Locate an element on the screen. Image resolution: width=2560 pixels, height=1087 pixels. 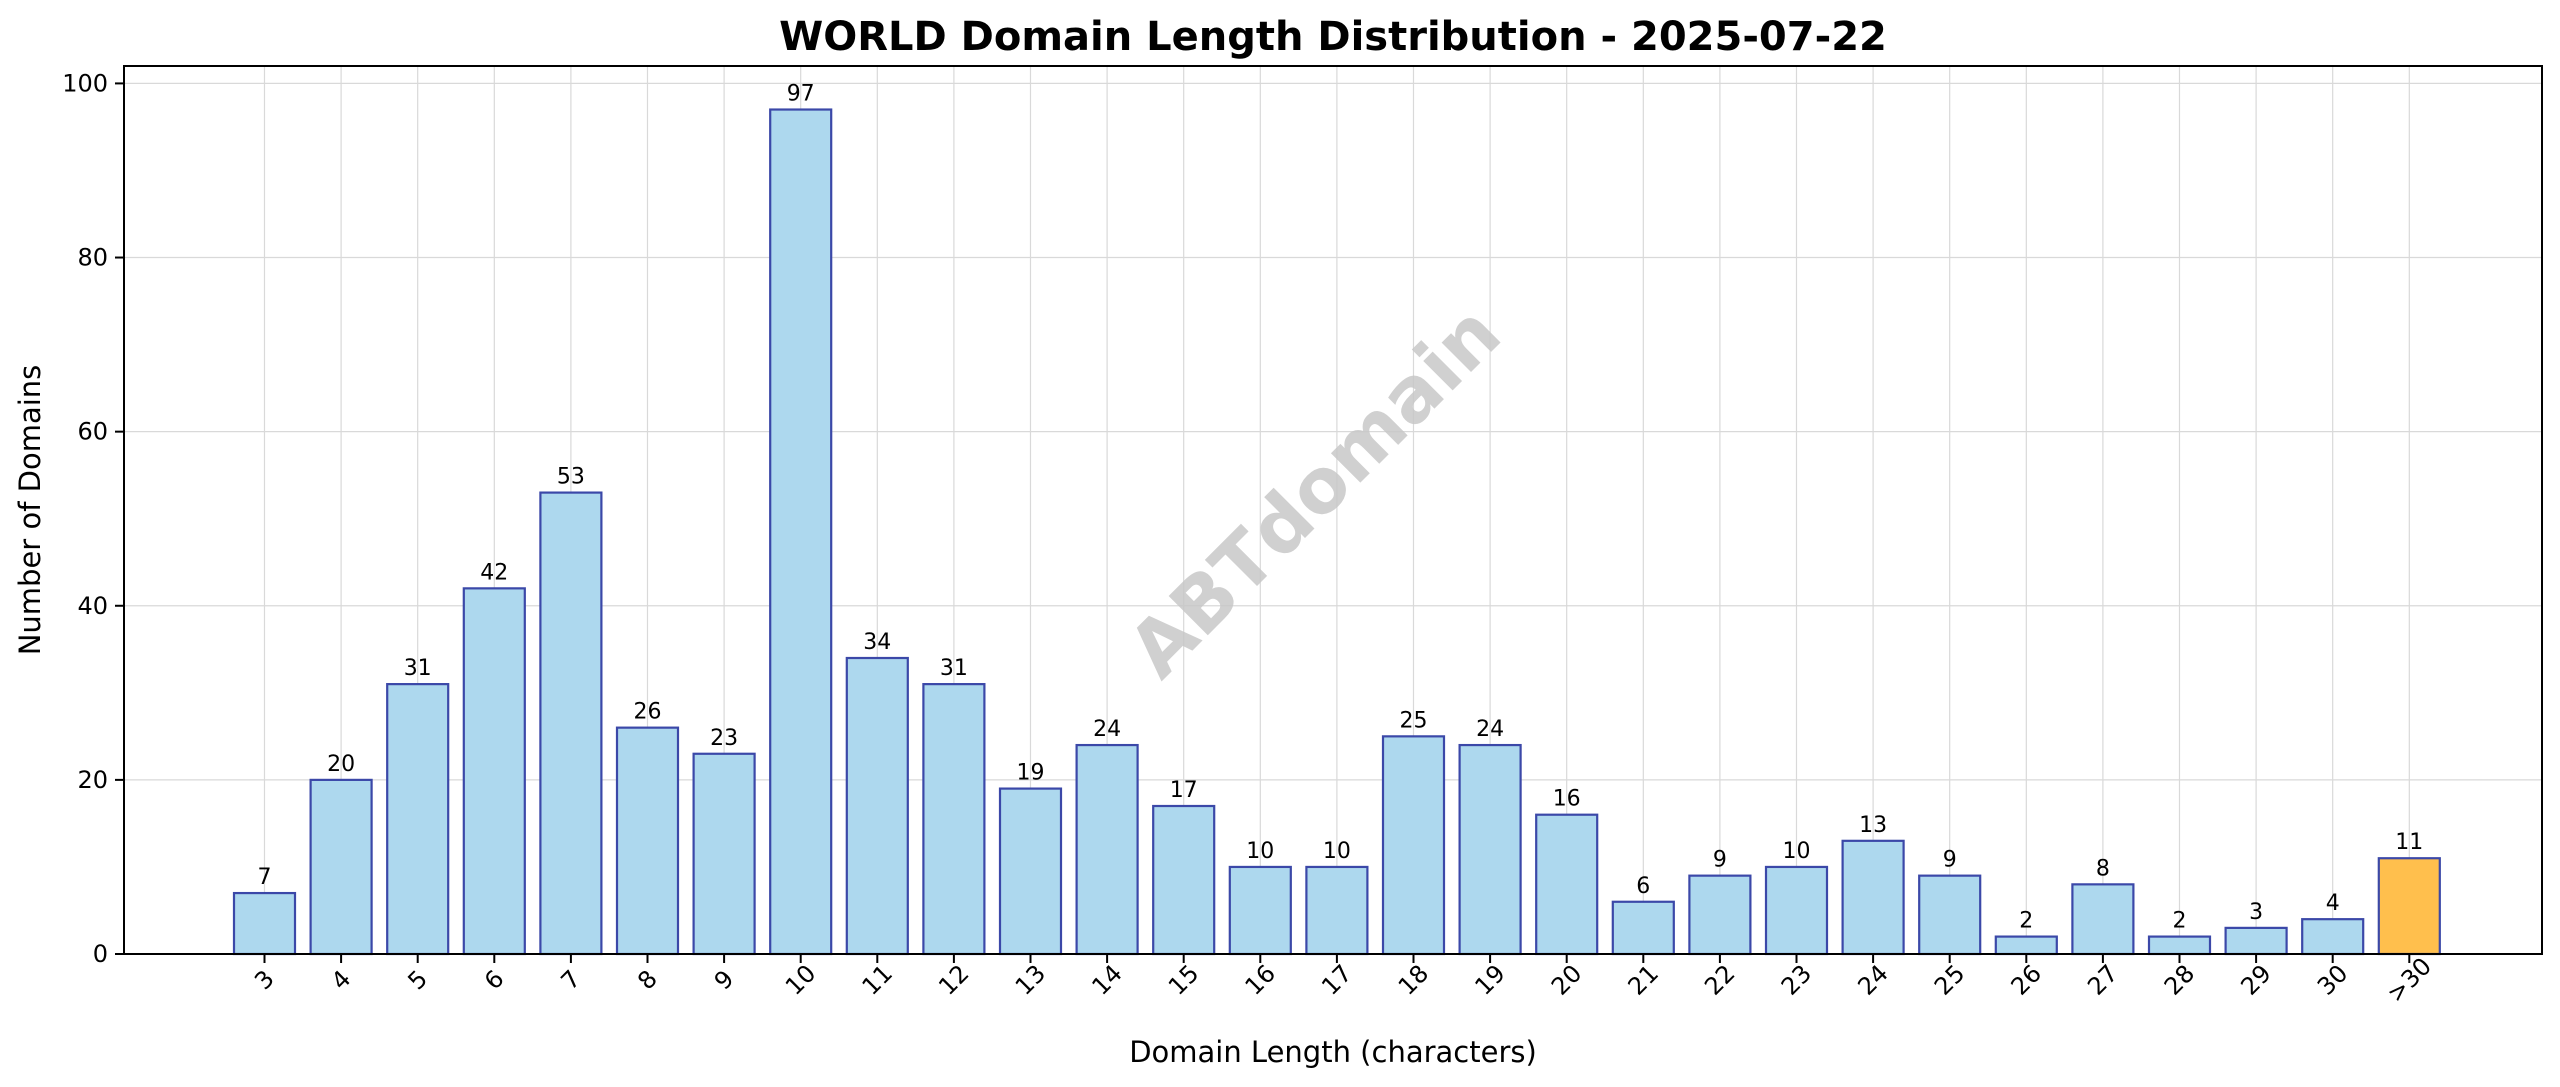
x-tick-label: 28 is located at coordinates (2179, 979).